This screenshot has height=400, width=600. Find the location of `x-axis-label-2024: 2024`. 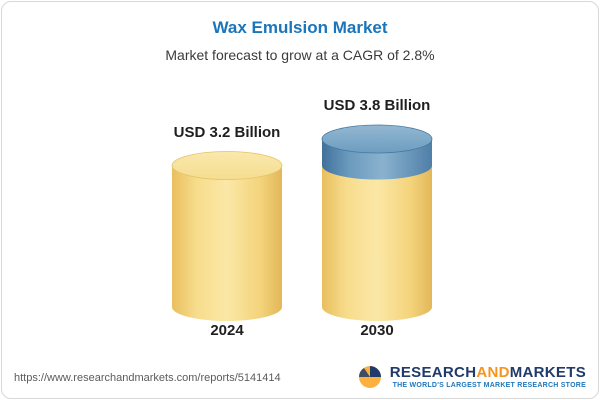

x-axis-label-2024: 2024 is located at coordinates (227, 330).